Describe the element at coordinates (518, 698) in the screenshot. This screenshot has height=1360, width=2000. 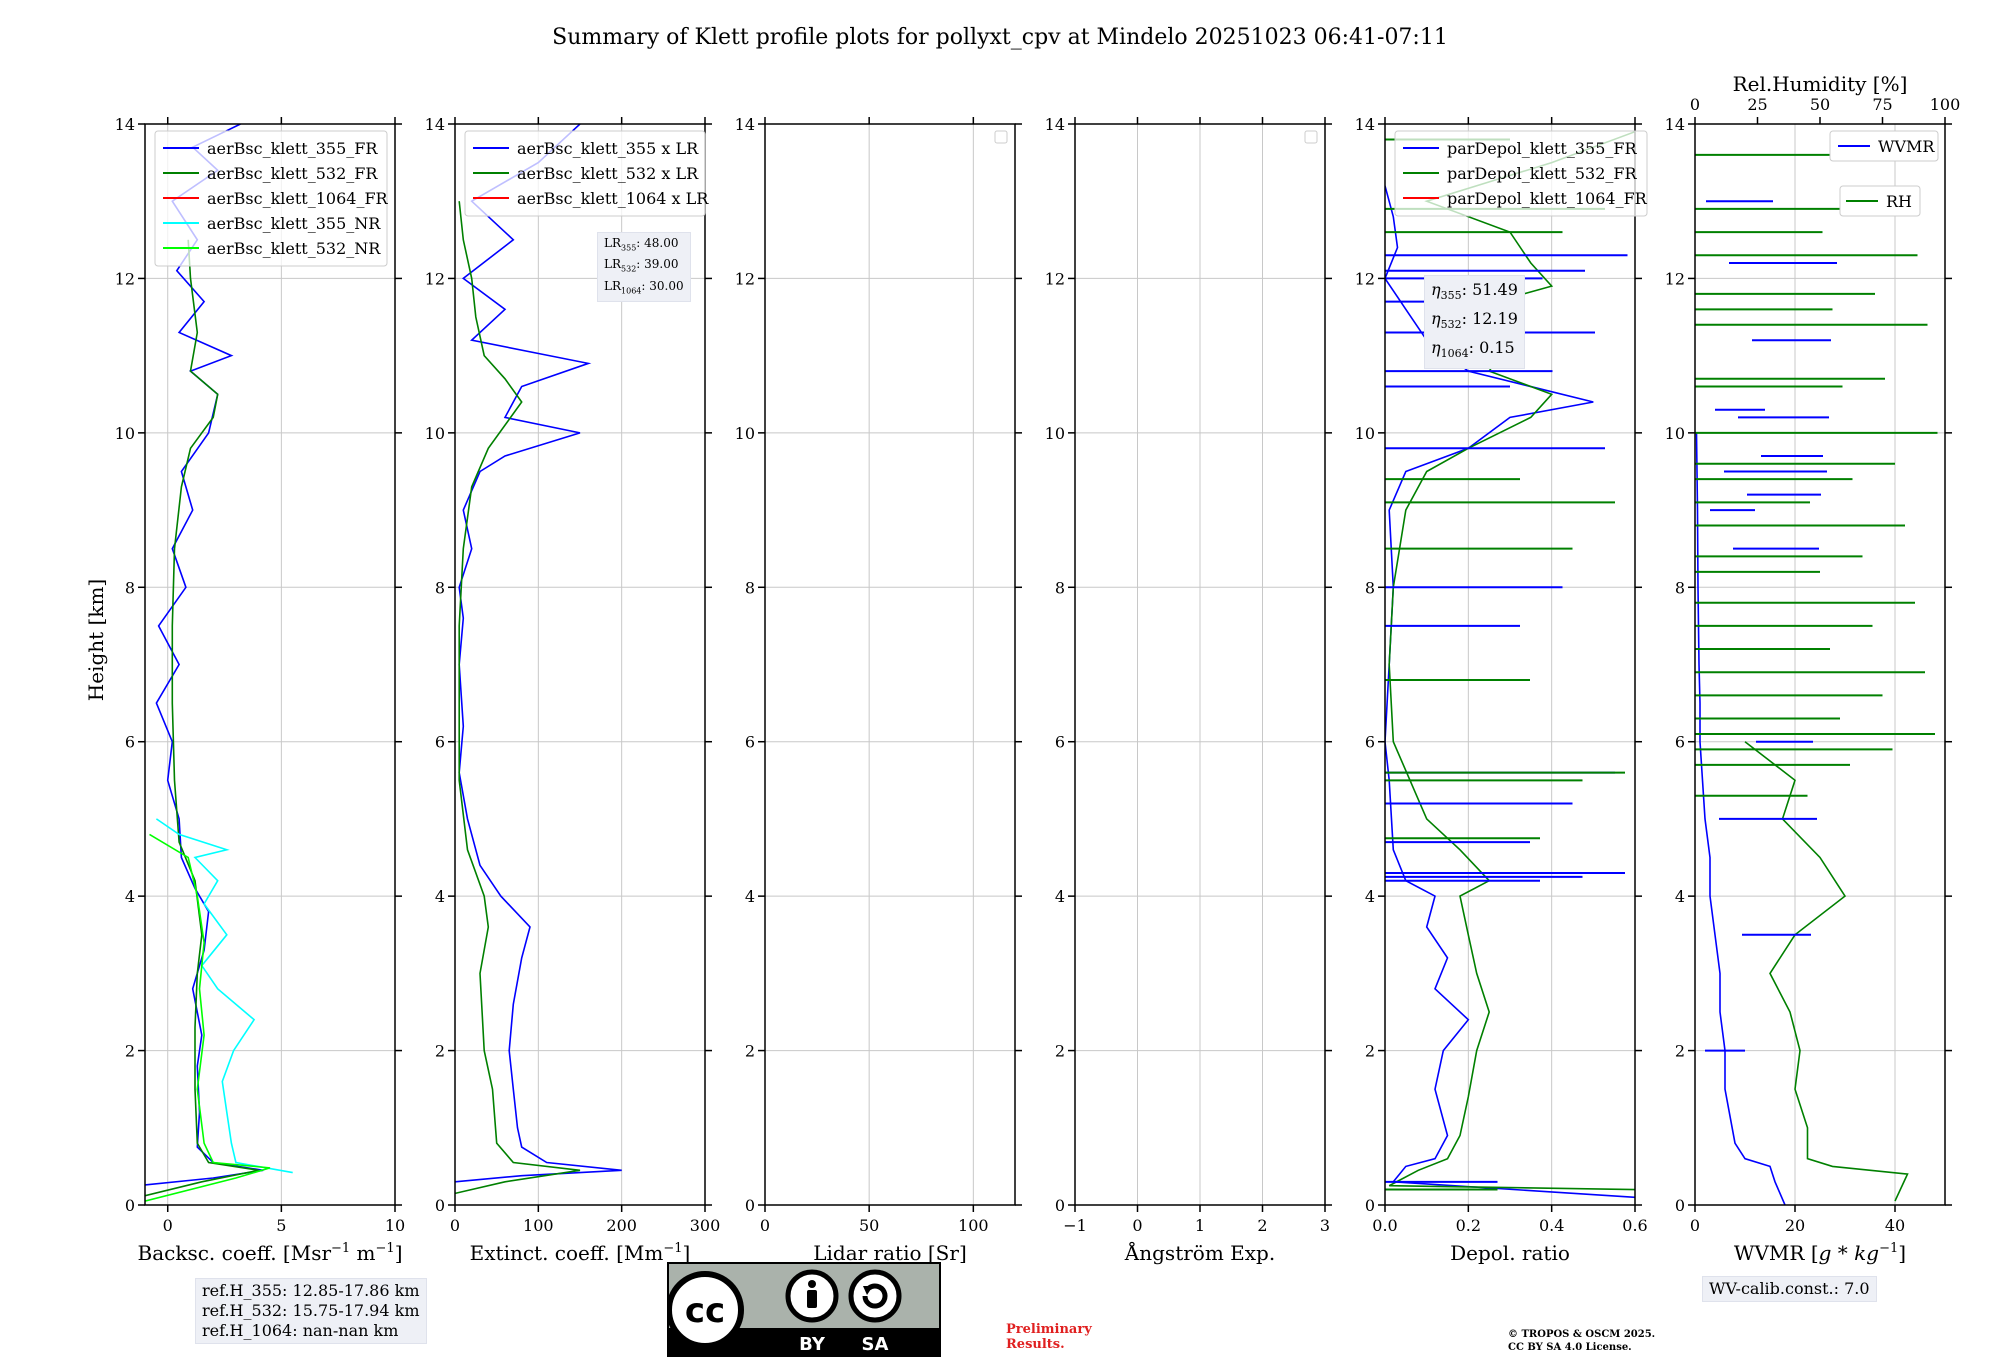
I see `series-line-aerBsc_klett_532 x LR` at that location.